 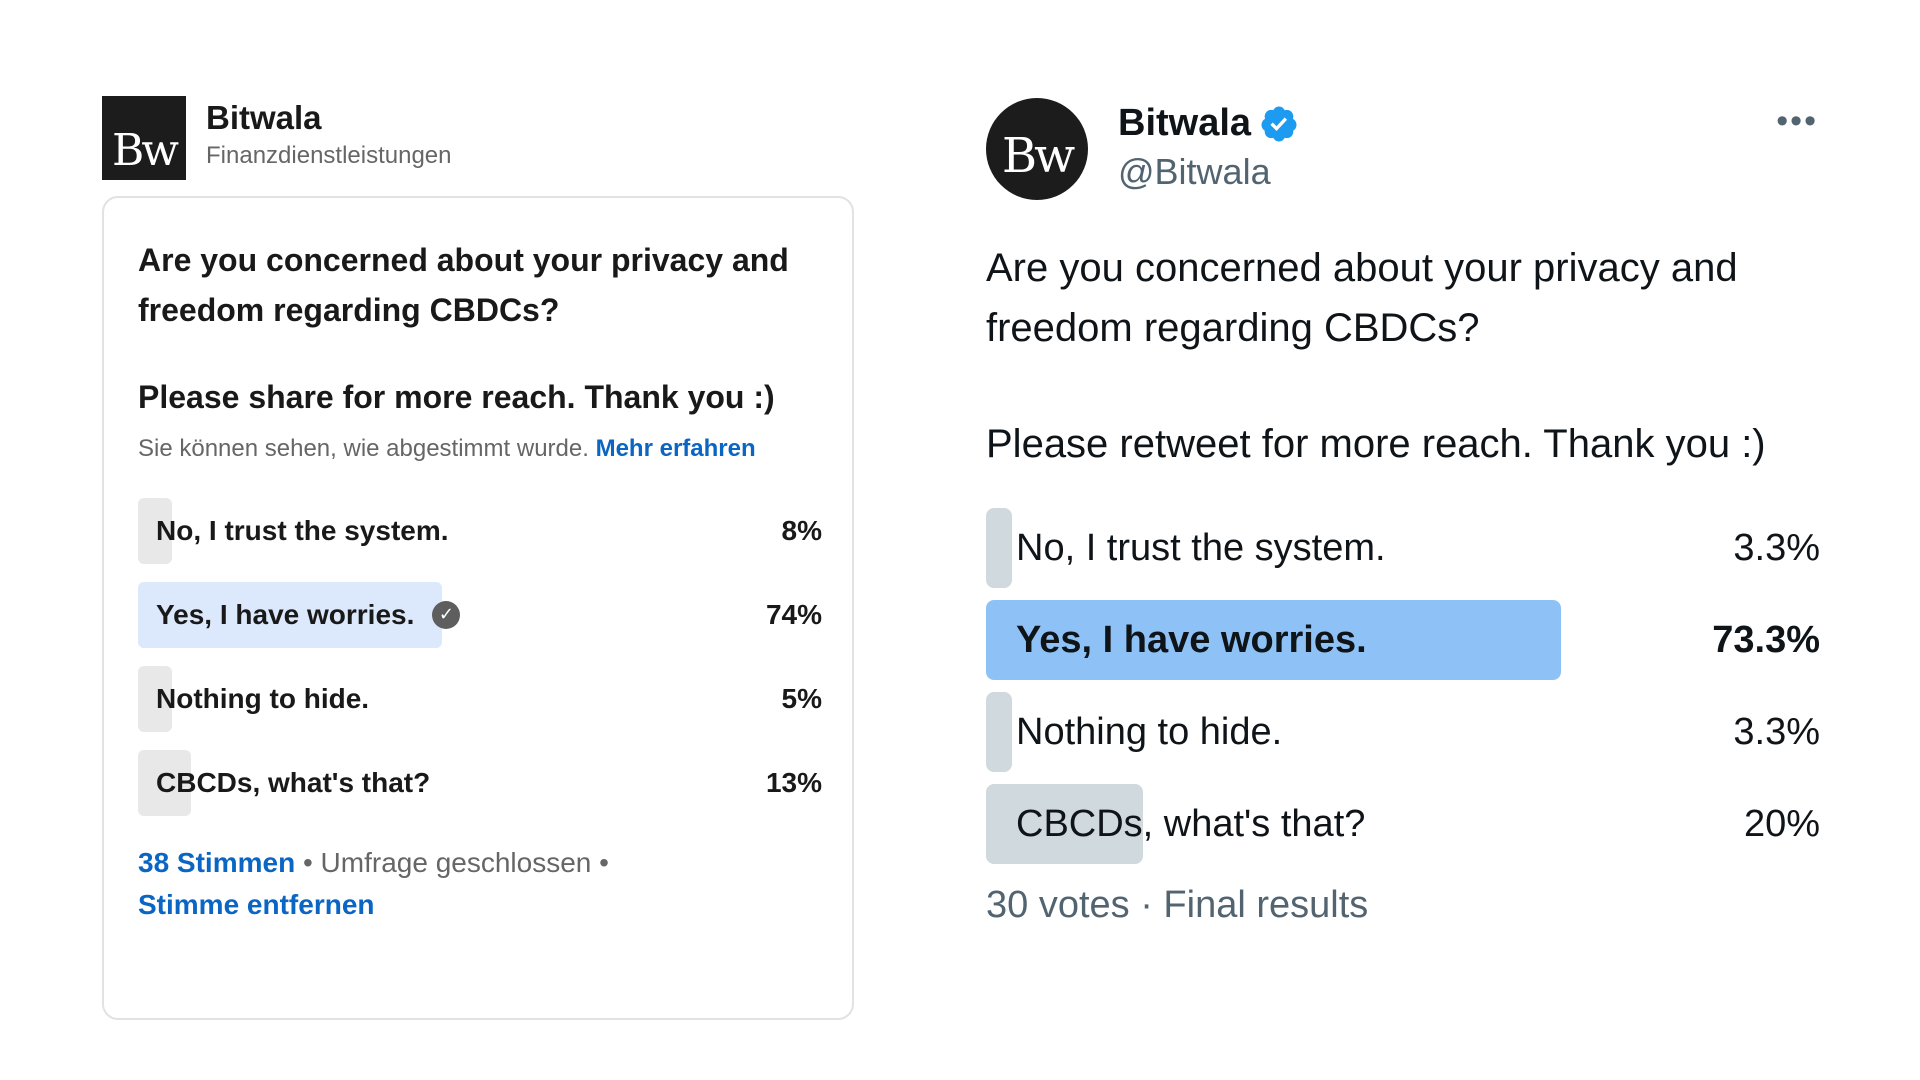 I want to click on poll-option: Nothing to hide. 3.3%, so click(x=1403, y=732).